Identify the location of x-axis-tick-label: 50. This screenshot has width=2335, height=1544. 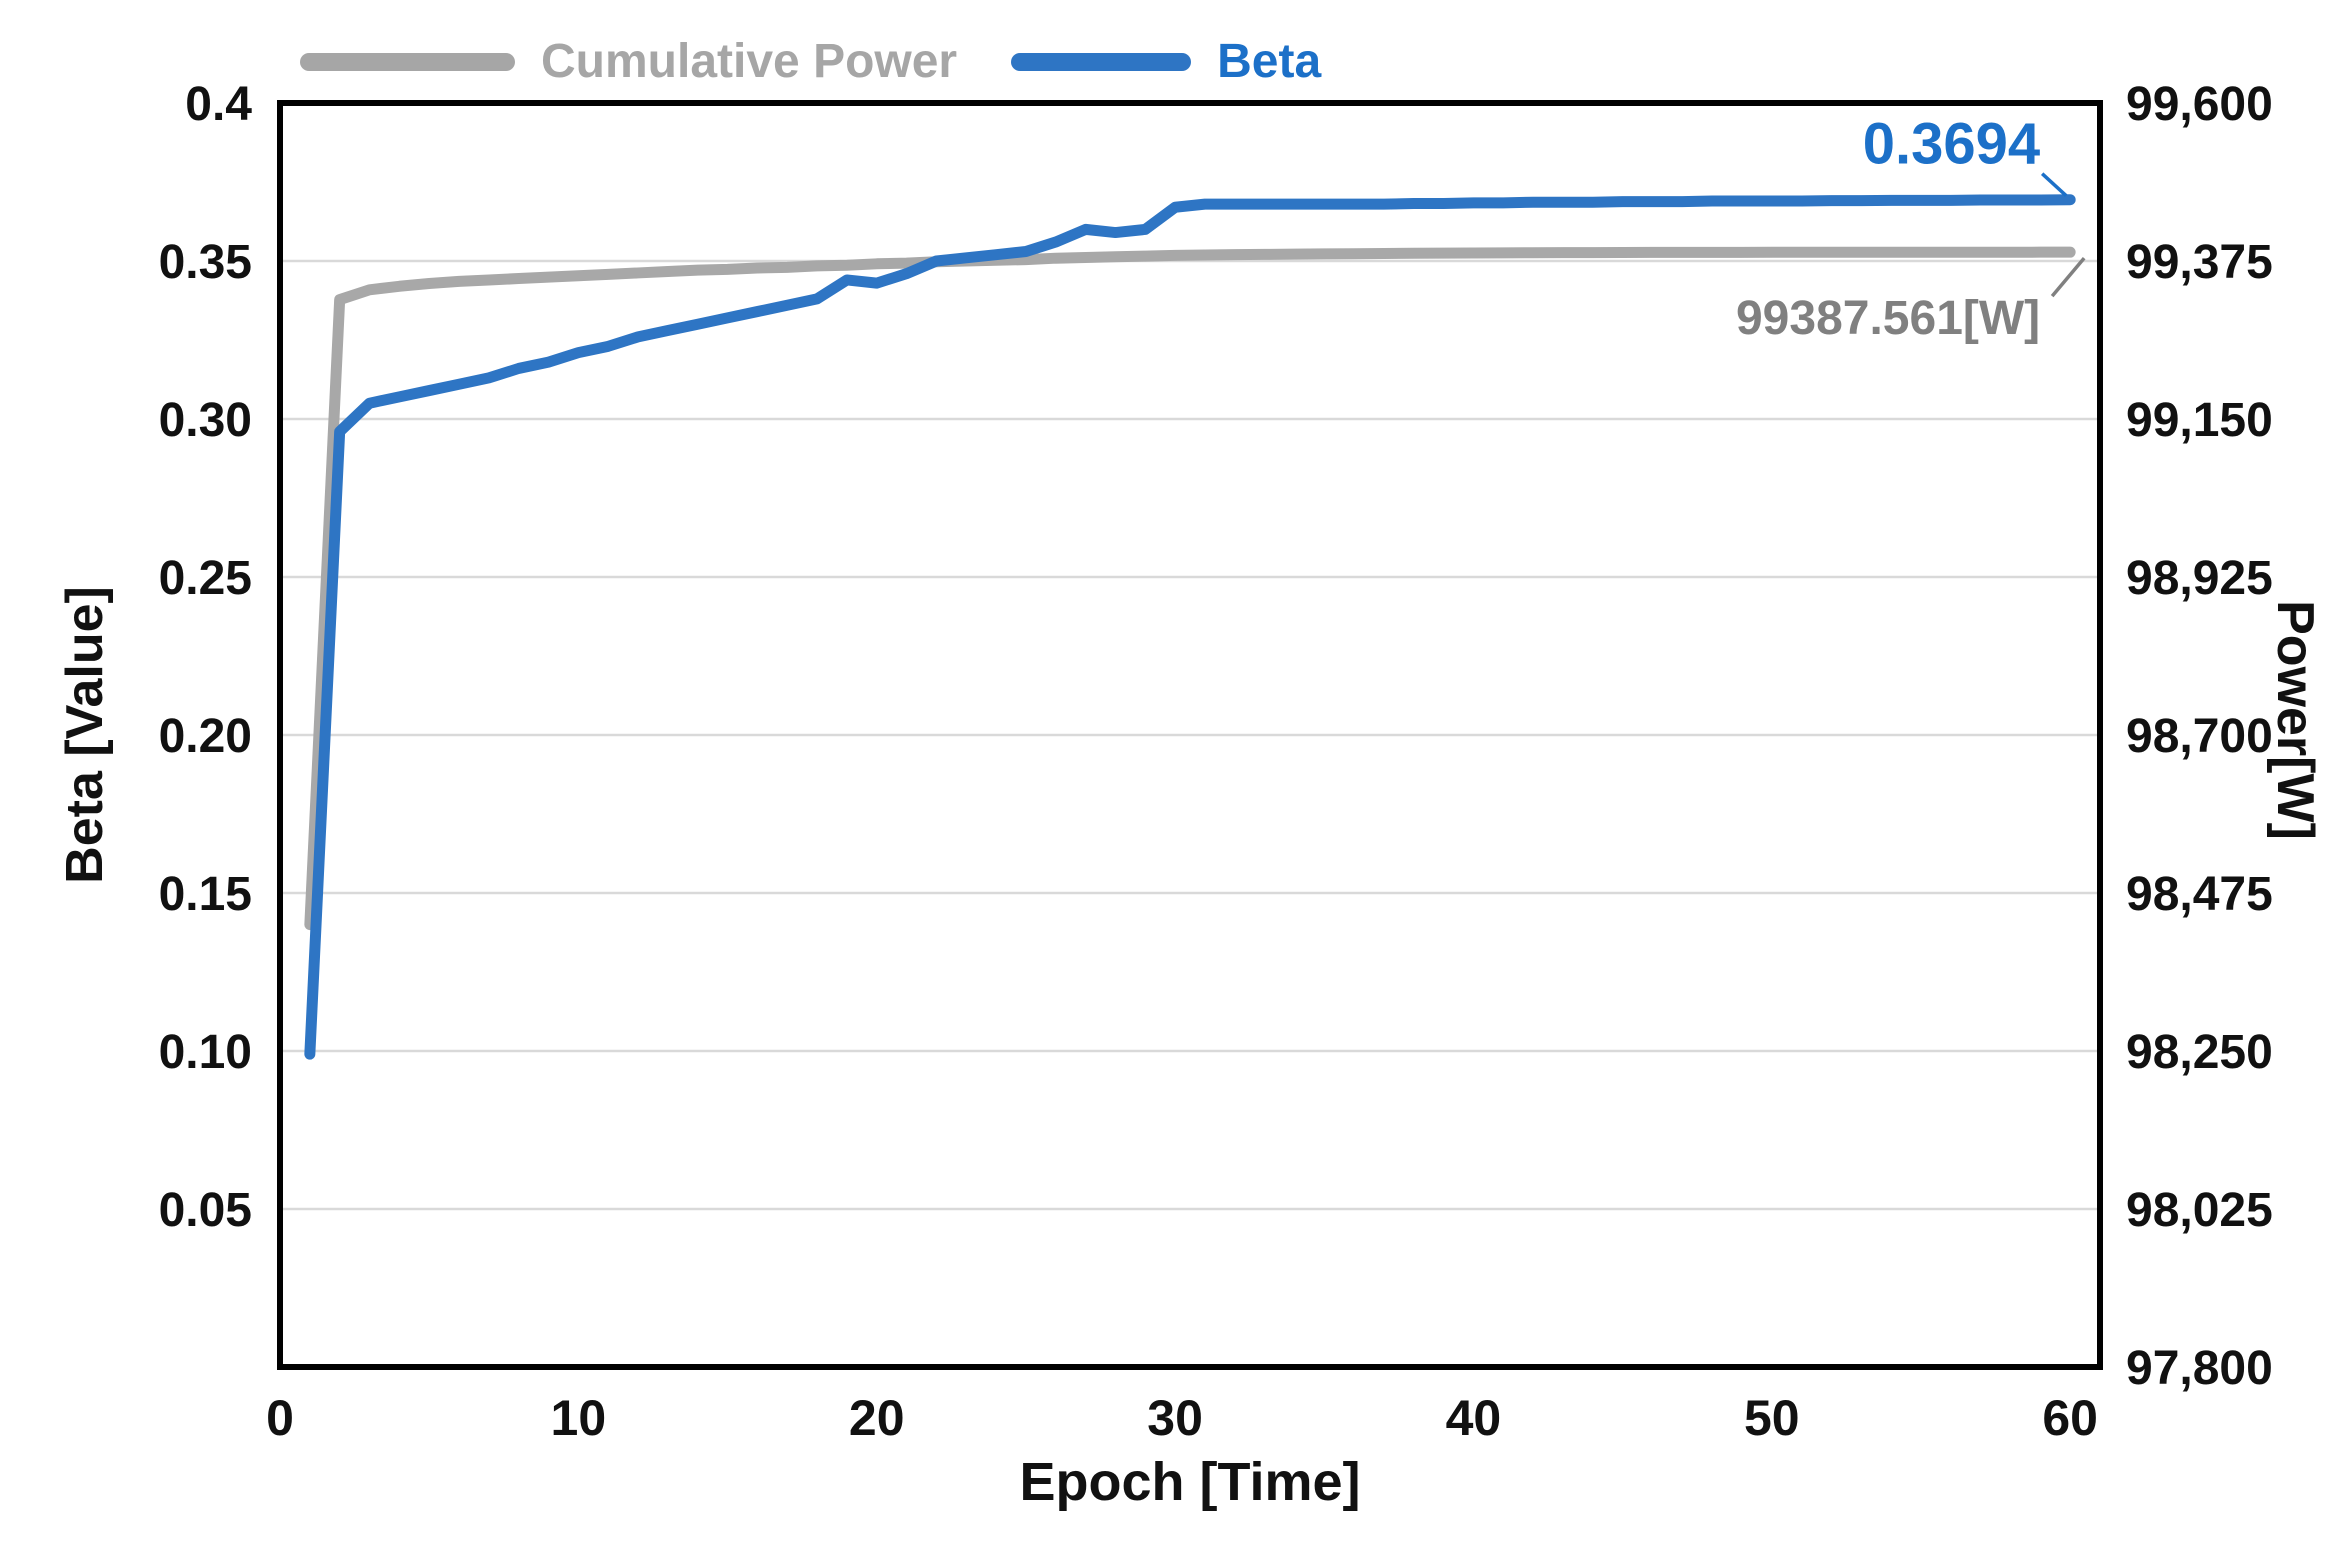
(1772, 1418).